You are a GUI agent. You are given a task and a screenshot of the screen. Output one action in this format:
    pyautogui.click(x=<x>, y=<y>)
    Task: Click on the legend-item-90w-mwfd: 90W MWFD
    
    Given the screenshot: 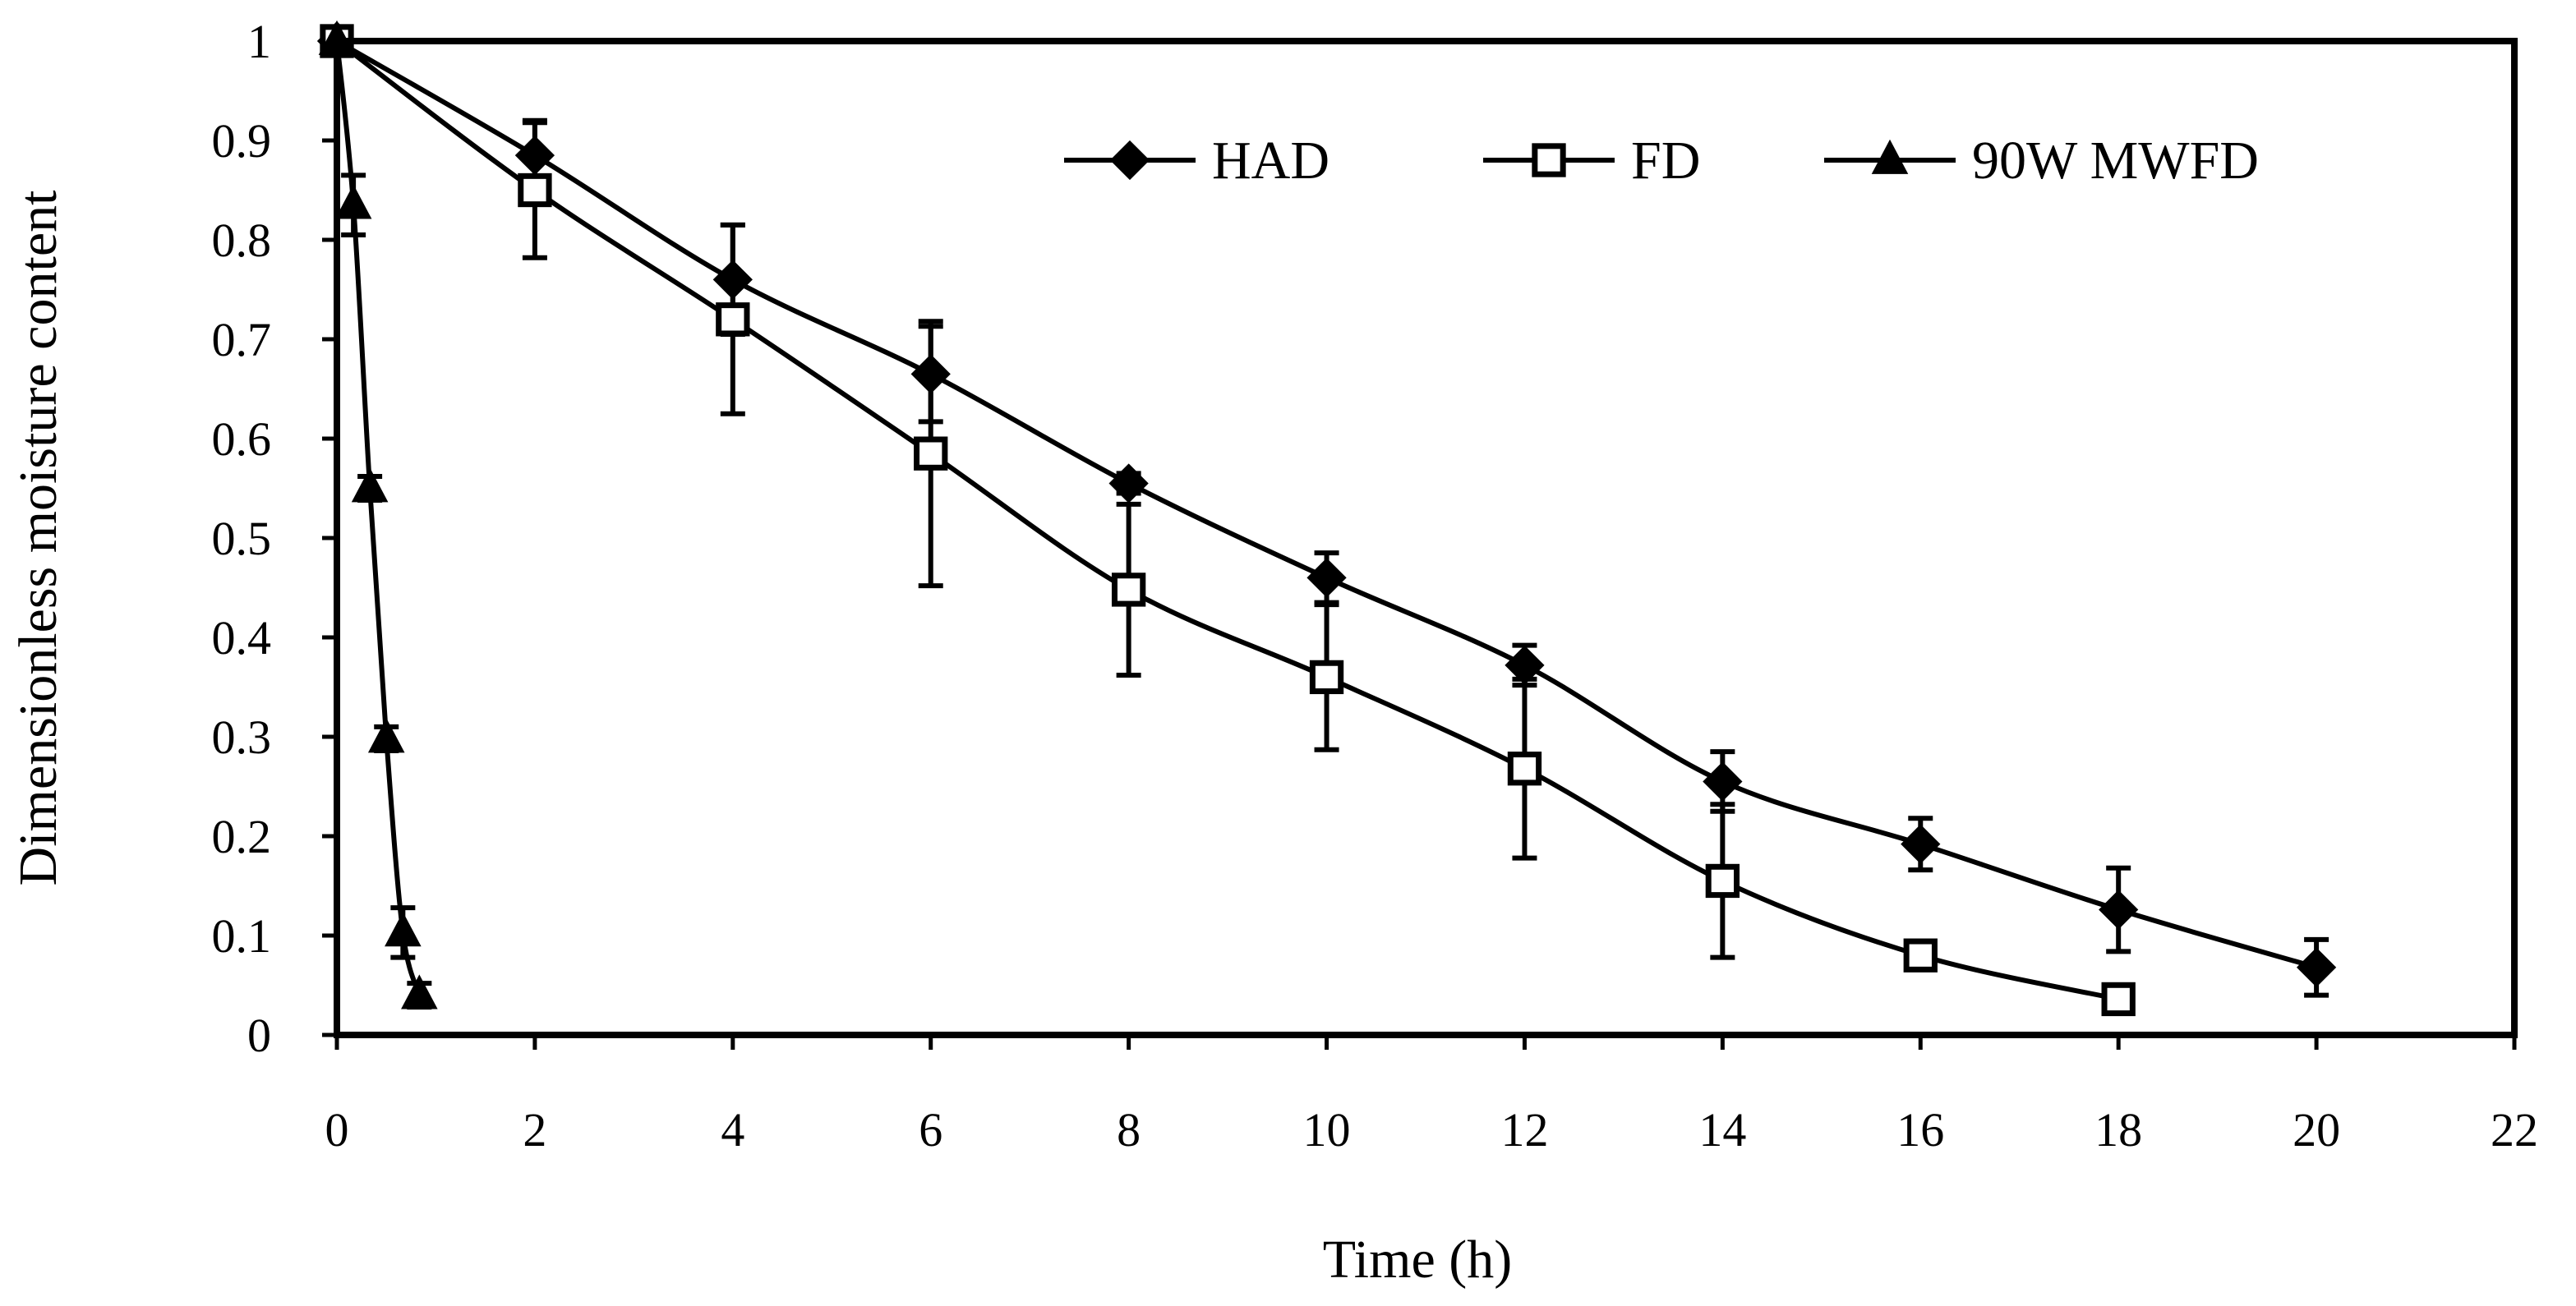 What is the action you would take?
    pyautogui.click(x=2041, y=161)
    